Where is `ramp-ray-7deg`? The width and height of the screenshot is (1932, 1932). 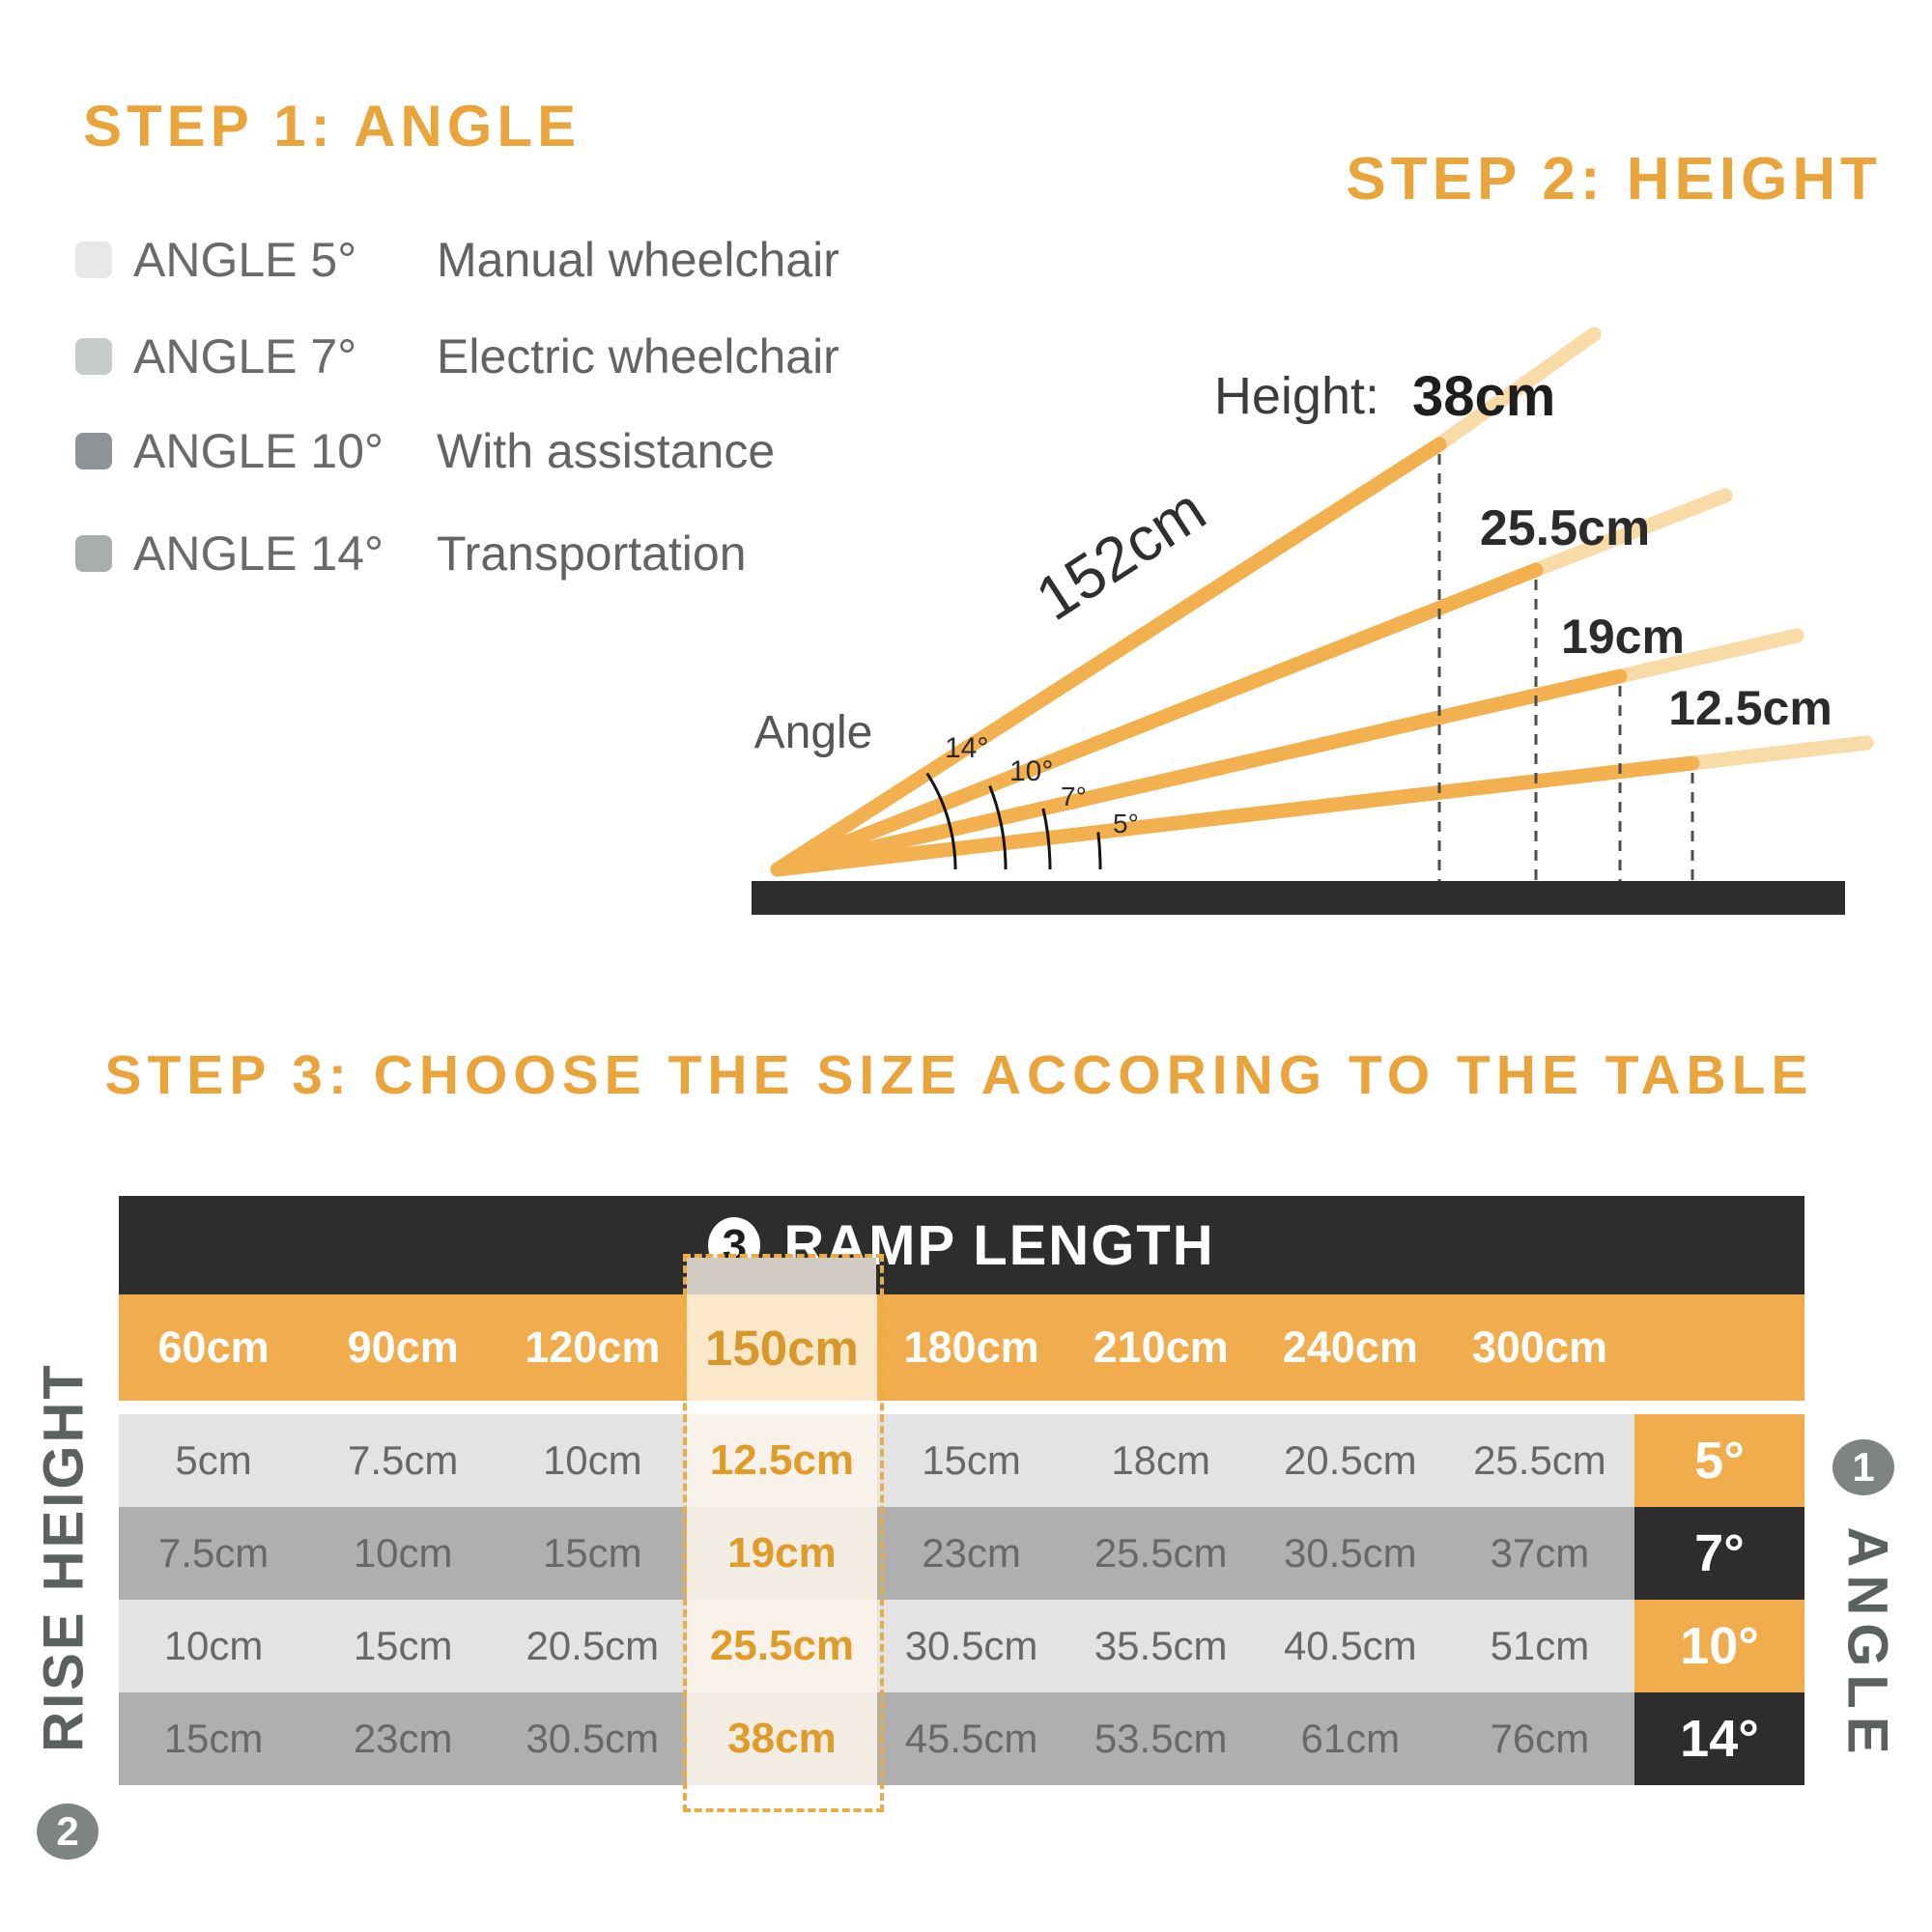
ramp-ray-7deg is located at coordinates (1199, 772).